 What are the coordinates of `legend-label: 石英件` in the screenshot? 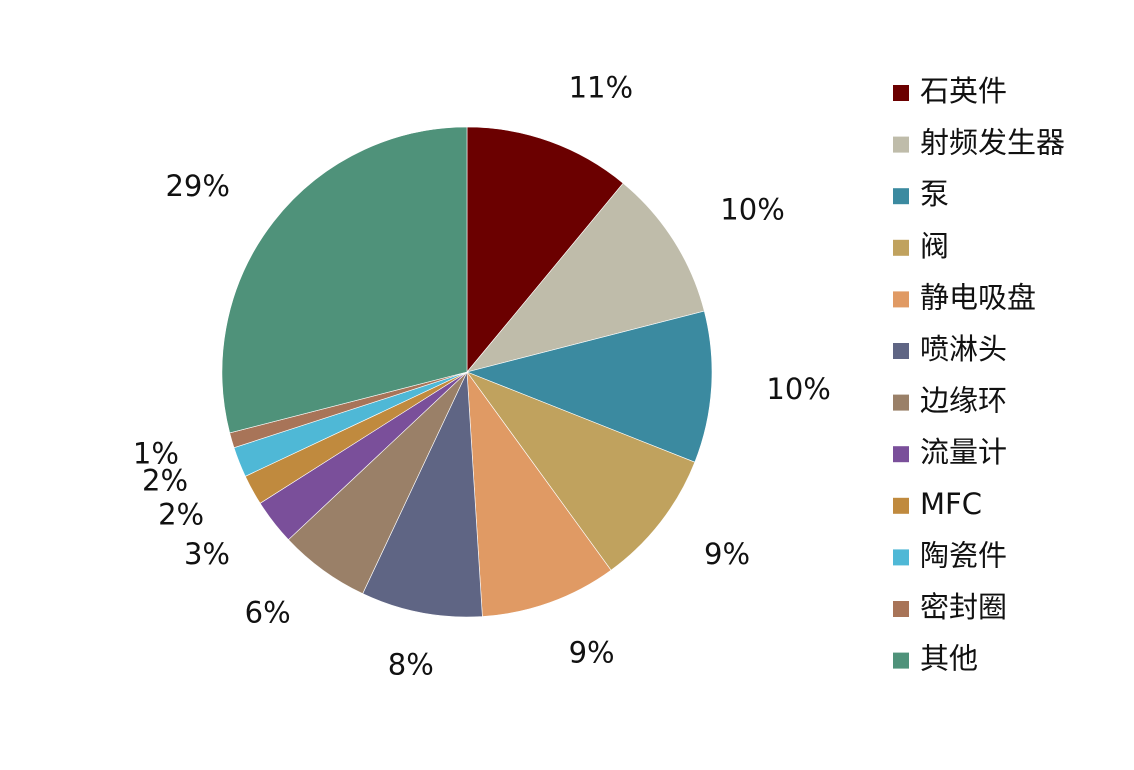 It's located at (963, 91).